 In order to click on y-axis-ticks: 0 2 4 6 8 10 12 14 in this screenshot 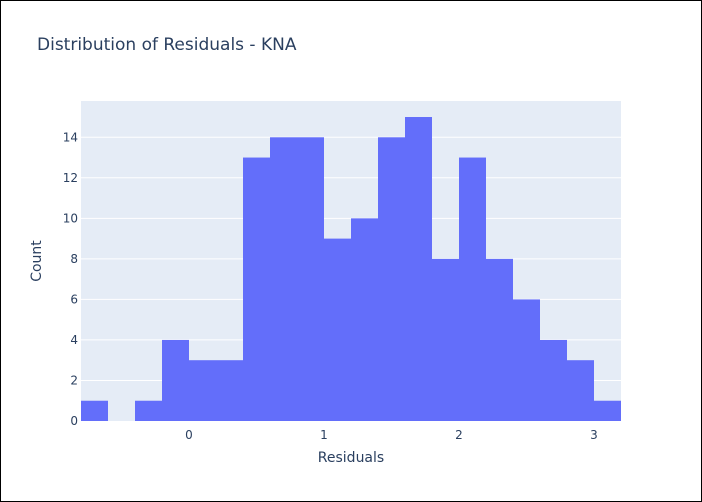, I will do `click(70, 279)`.